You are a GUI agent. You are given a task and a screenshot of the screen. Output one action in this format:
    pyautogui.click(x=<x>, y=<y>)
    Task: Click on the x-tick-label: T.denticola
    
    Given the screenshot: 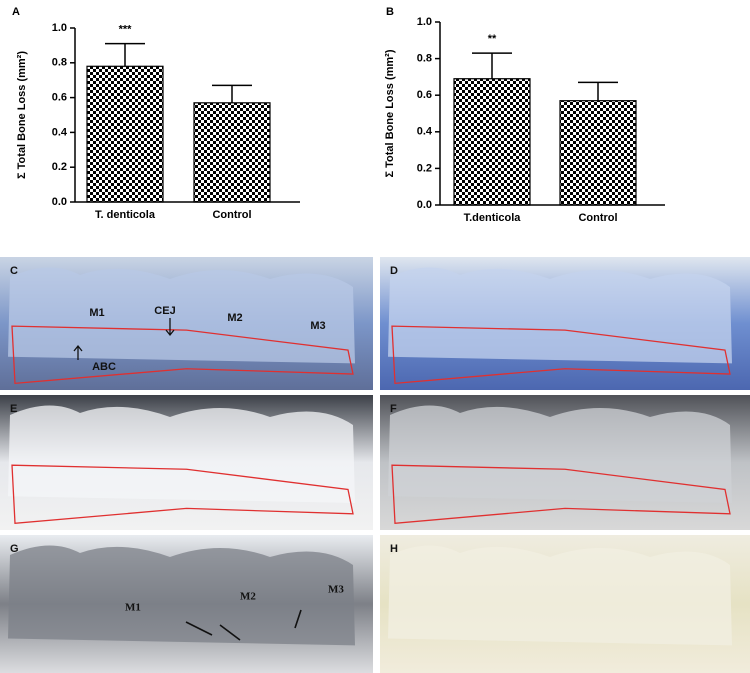 What is the action you would take?
    pyautogui.click(x=493, y=218)
    